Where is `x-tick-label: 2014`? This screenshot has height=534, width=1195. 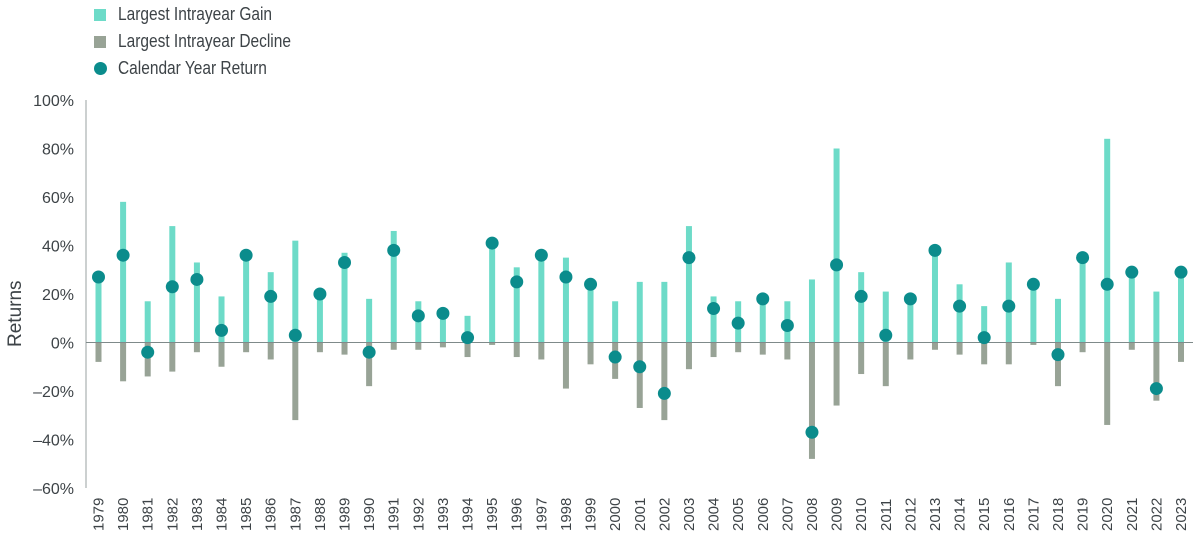
x-tick-label: 2014 is located at coordinates (960, 514).